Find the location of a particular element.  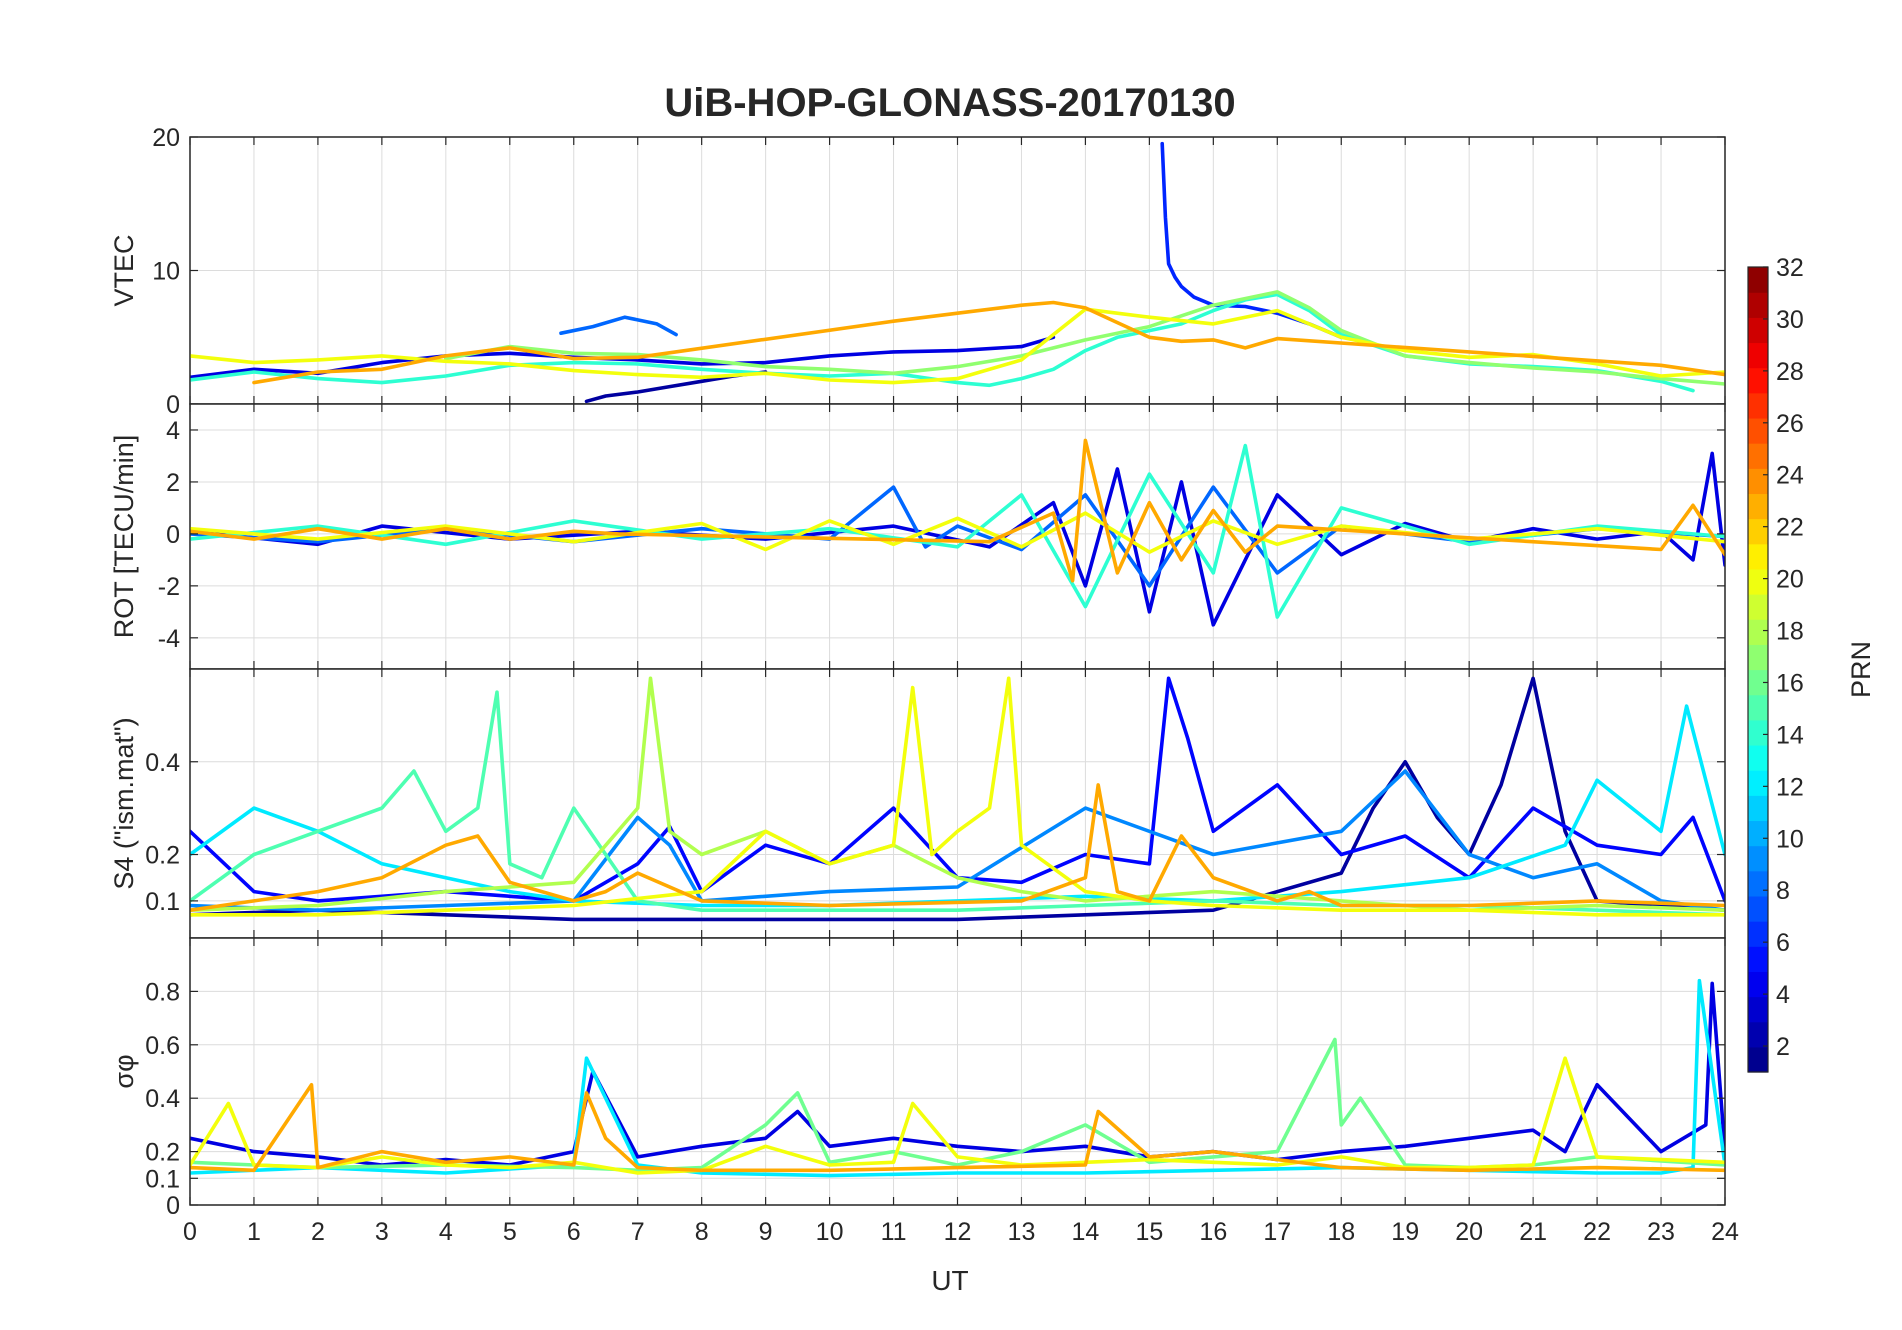

y-tick-label: 10 is located at coordinates (166, 272).